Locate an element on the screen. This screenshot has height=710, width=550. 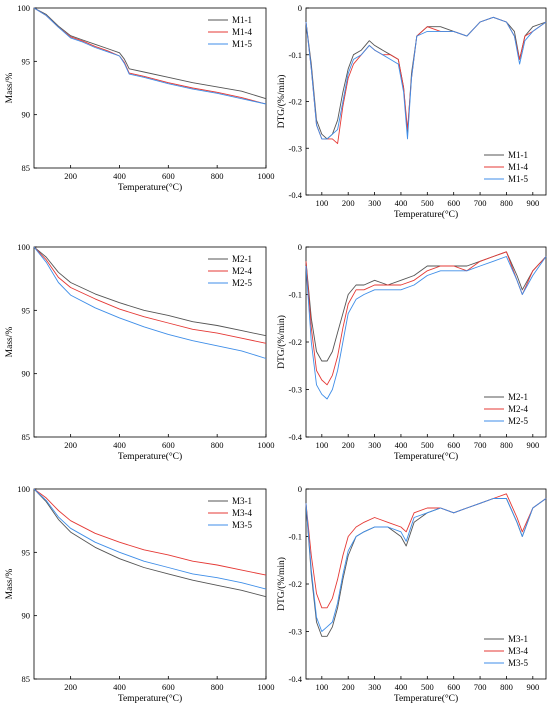
legend-entry: M1-5 is located at coordinates (242, 44).